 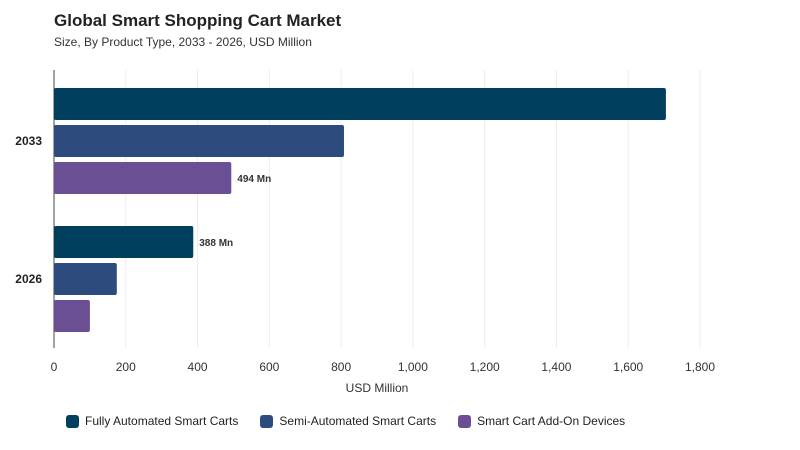 I want to click on x-tick-label: 200, so click(x=126, y=367).